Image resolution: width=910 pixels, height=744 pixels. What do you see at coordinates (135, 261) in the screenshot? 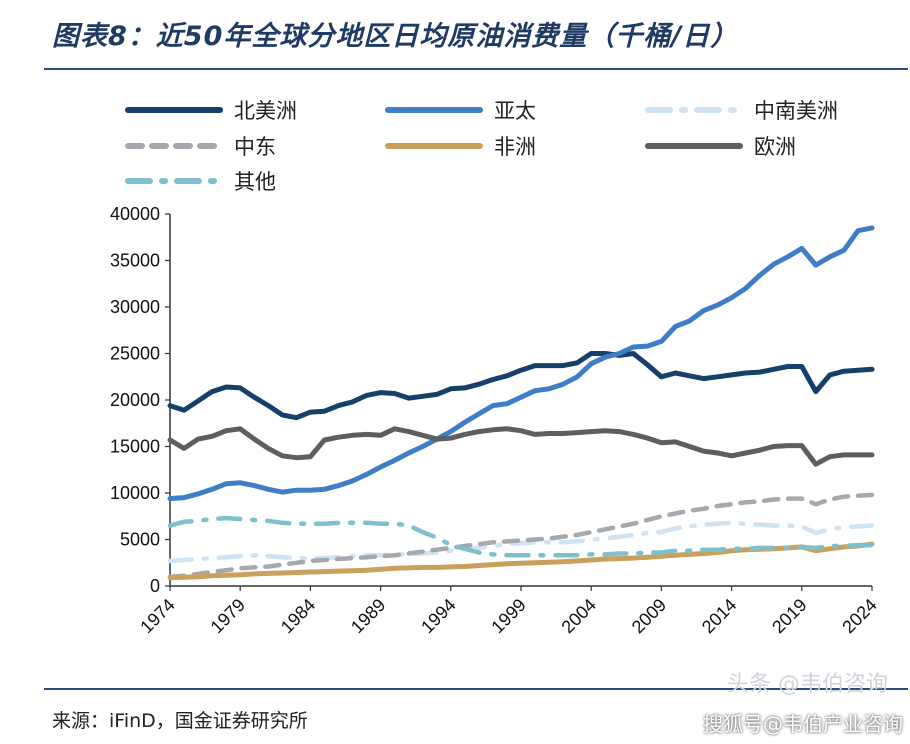
I see `y-tick-label: 35000` at bounding box center [135, 261].